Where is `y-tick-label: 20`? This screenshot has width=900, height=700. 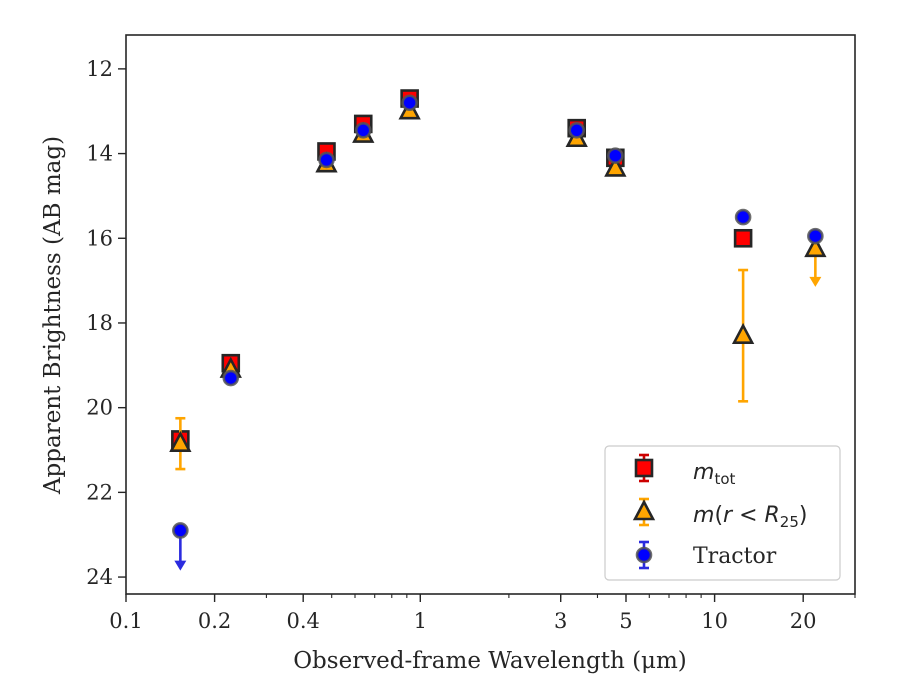
y-tick-label: 20 is located at coordinates (99, 408).